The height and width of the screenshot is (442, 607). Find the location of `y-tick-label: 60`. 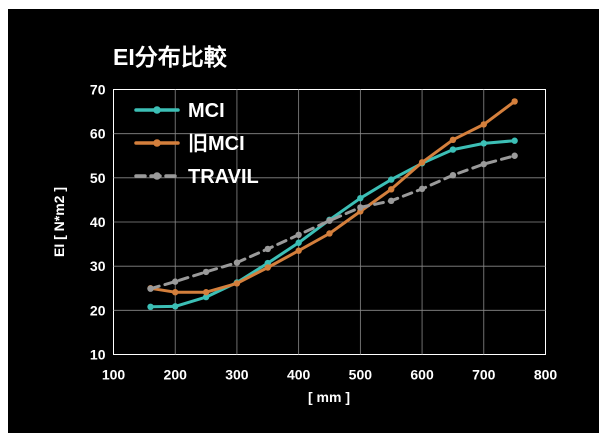

y-tick-label: 60 is located at coordinates (98, 134).